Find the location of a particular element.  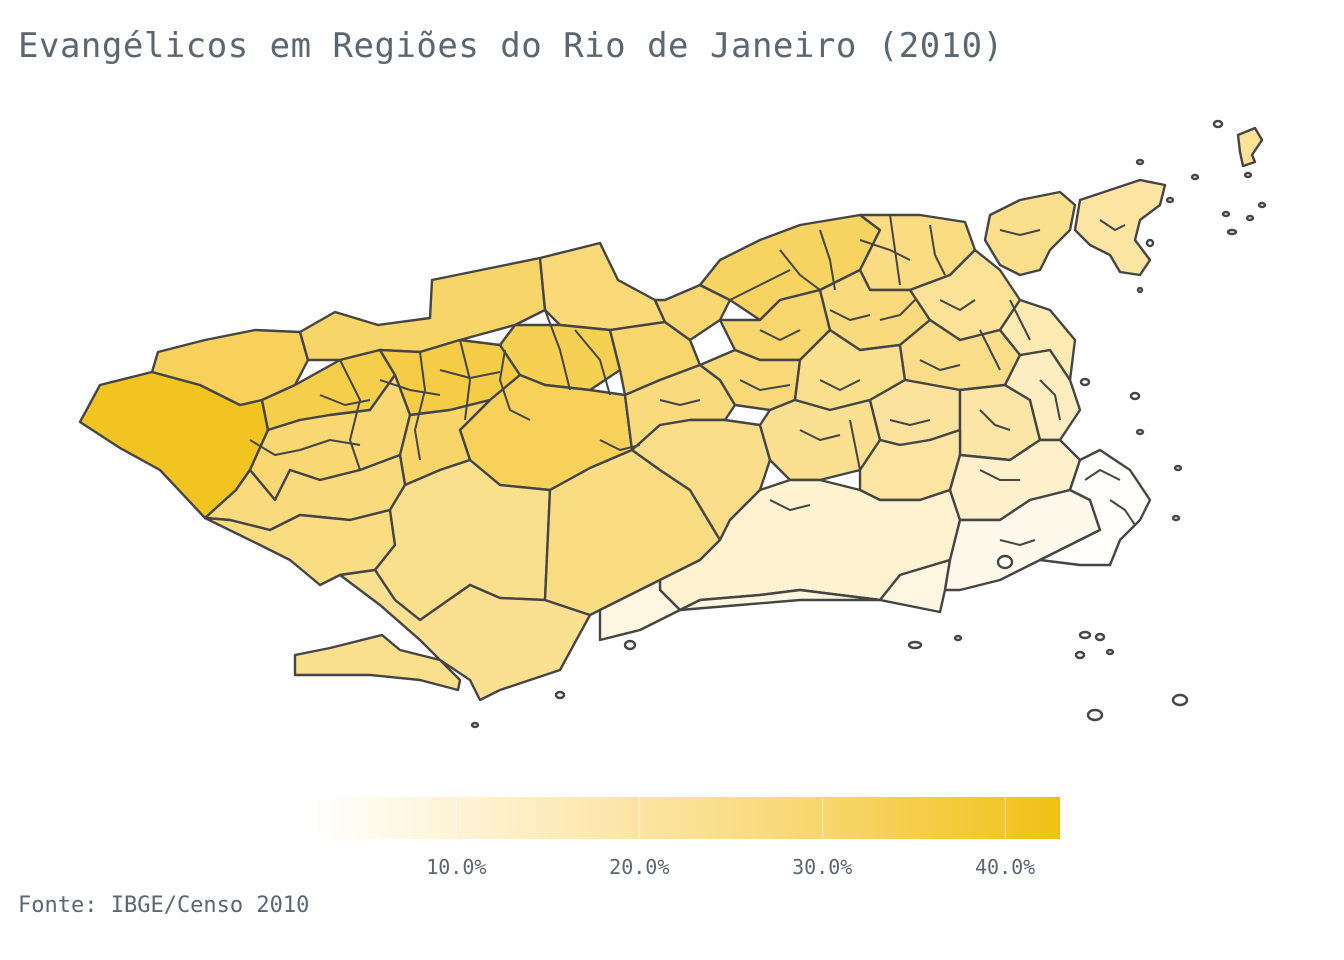

region-center-west is located at coordinates (701, 480).